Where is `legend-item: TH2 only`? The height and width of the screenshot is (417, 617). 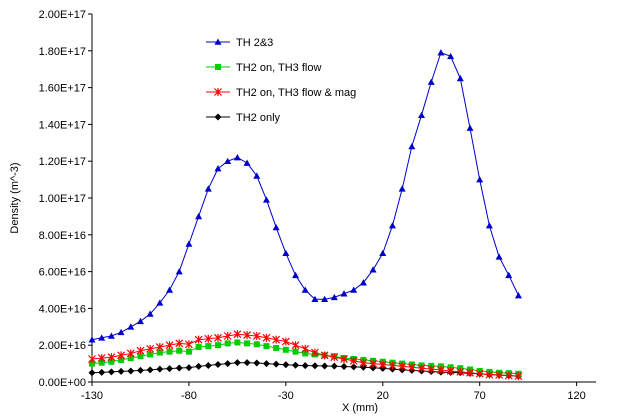 legend-item: TH2 only is located at coordinates (243, 118).